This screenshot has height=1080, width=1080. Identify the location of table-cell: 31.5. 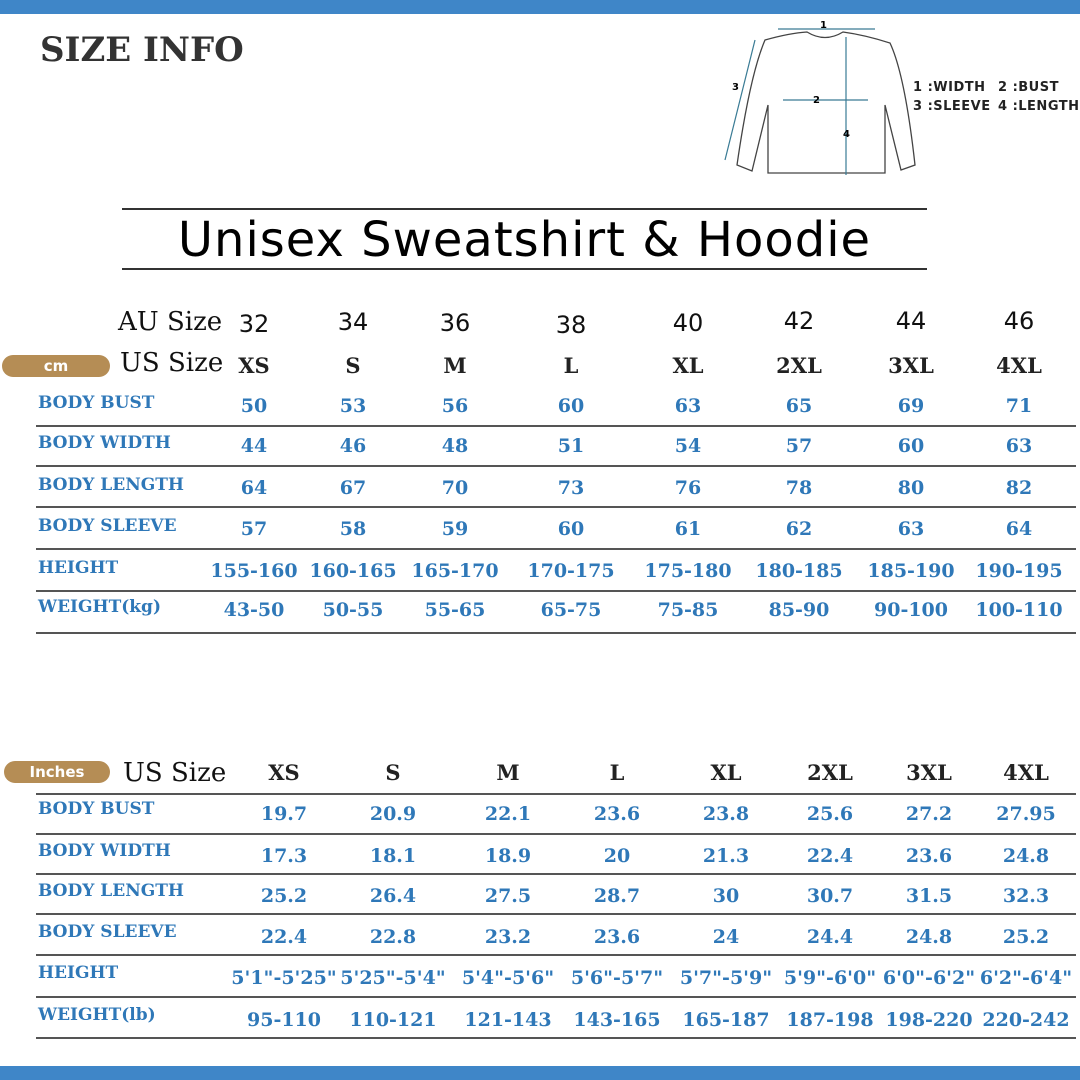
(929, 896).